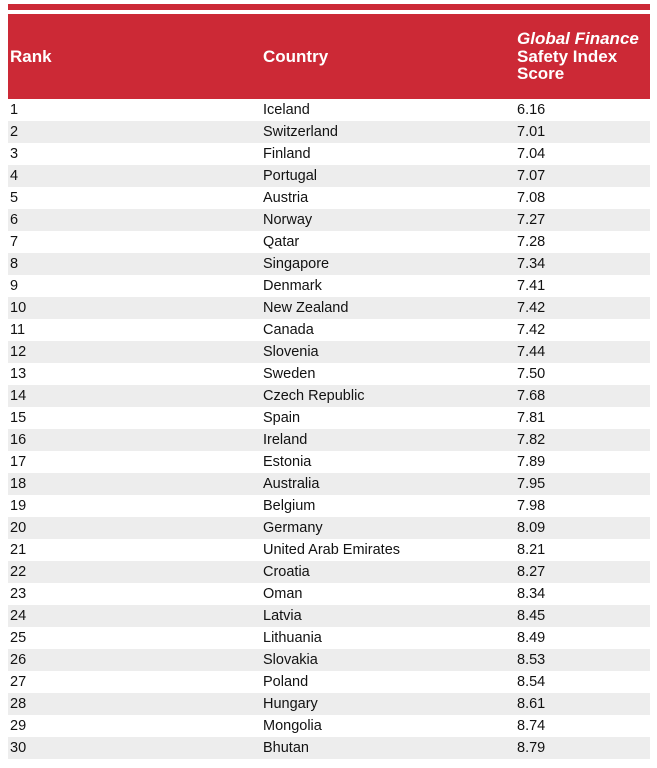  I want to click on country-cell: Qatar, so click(281, 242).